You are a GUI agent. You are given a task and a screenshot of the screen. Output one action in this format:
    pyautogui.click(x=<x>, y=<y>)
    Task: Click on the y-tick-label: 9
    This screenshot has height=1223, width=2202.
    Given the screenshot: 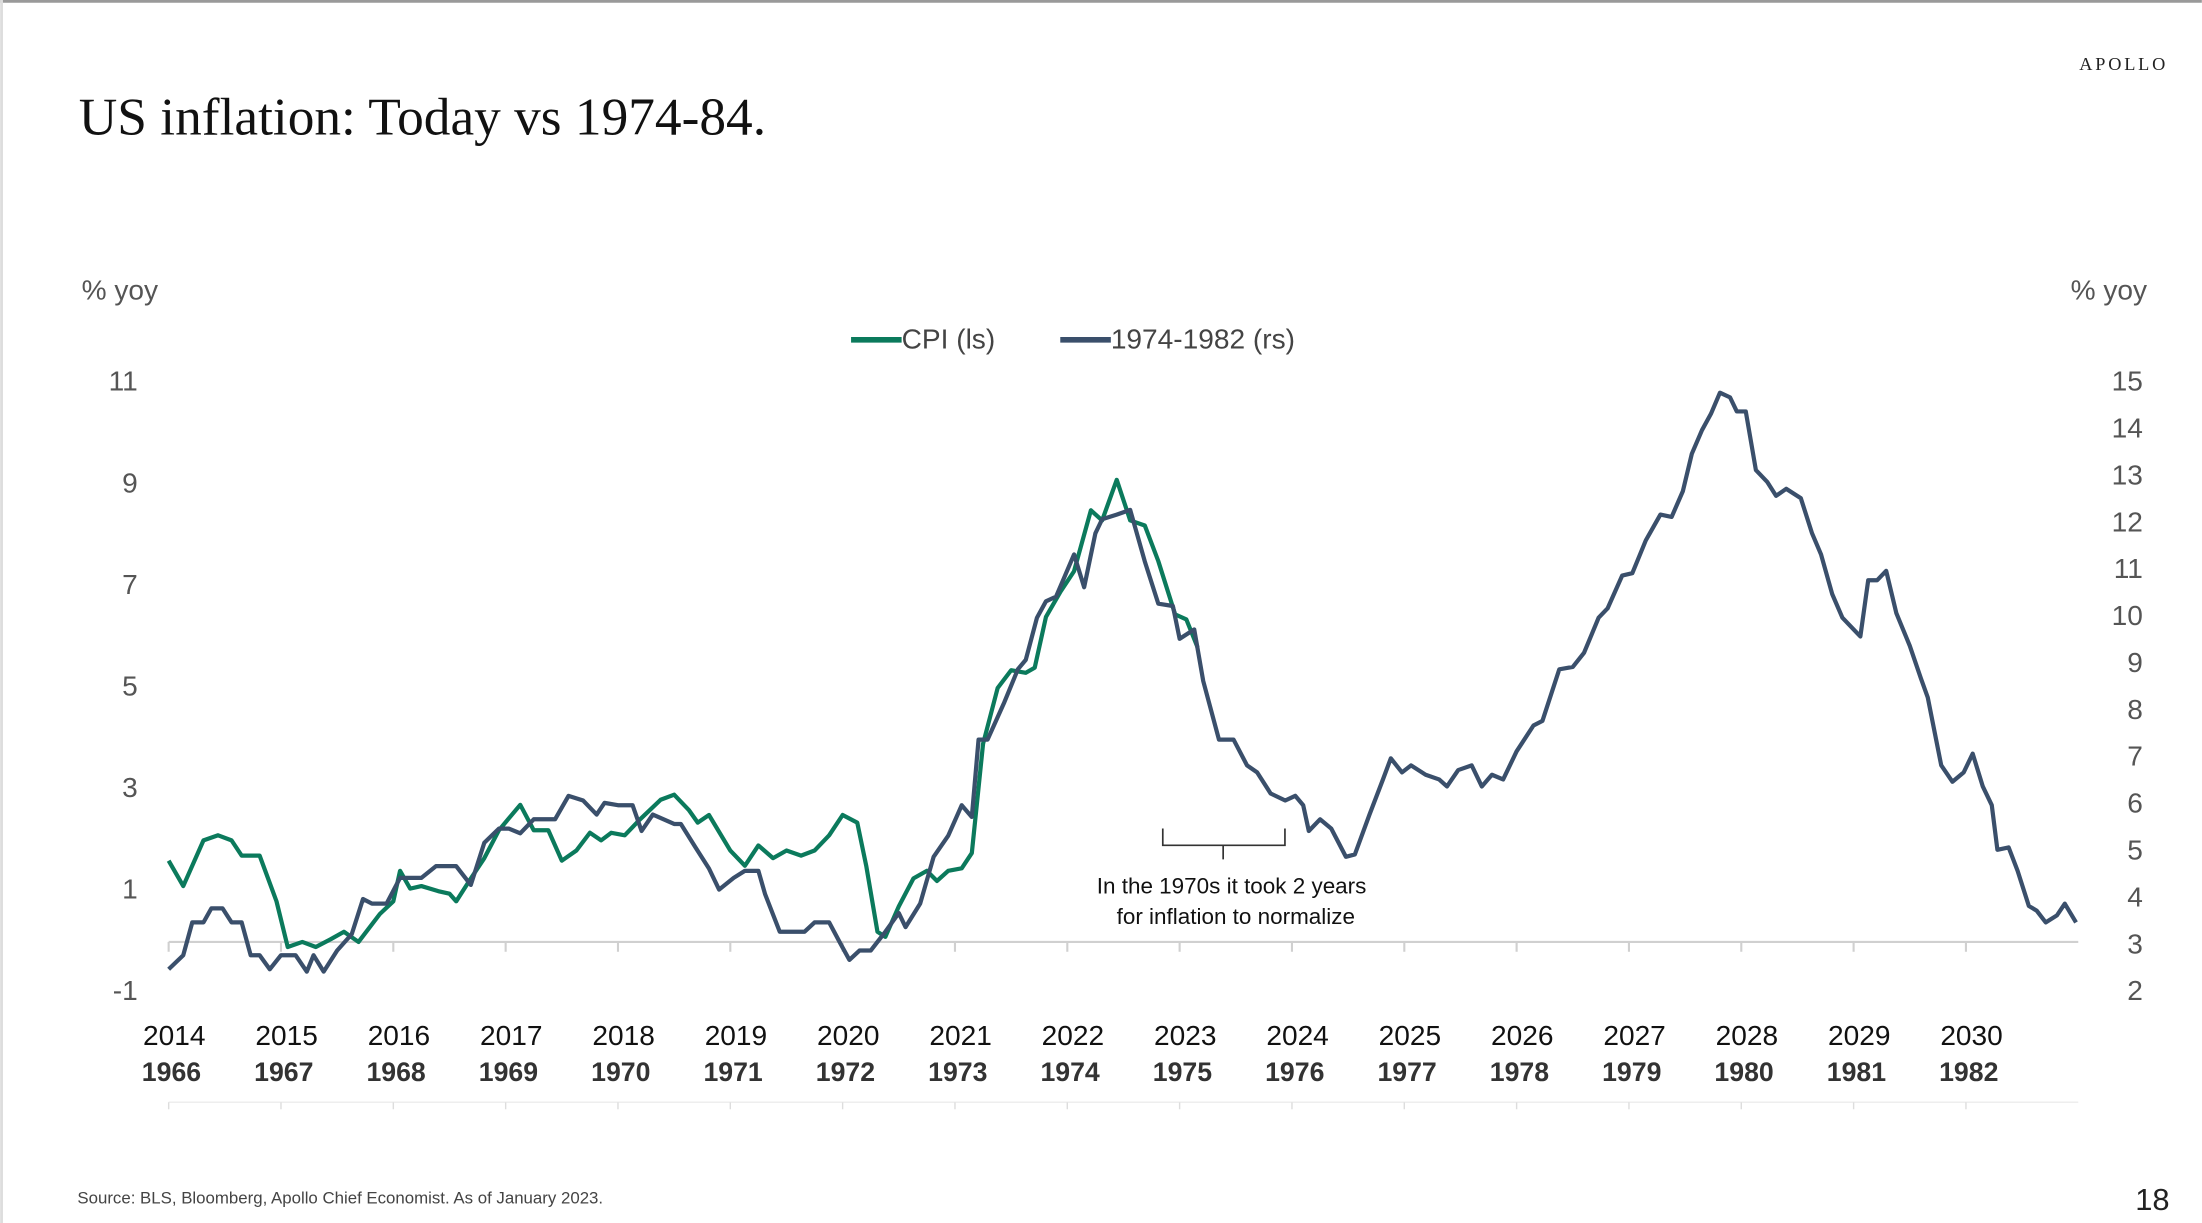 What is the action you would take?
    pyautogui.click(x=130, y=482)
    